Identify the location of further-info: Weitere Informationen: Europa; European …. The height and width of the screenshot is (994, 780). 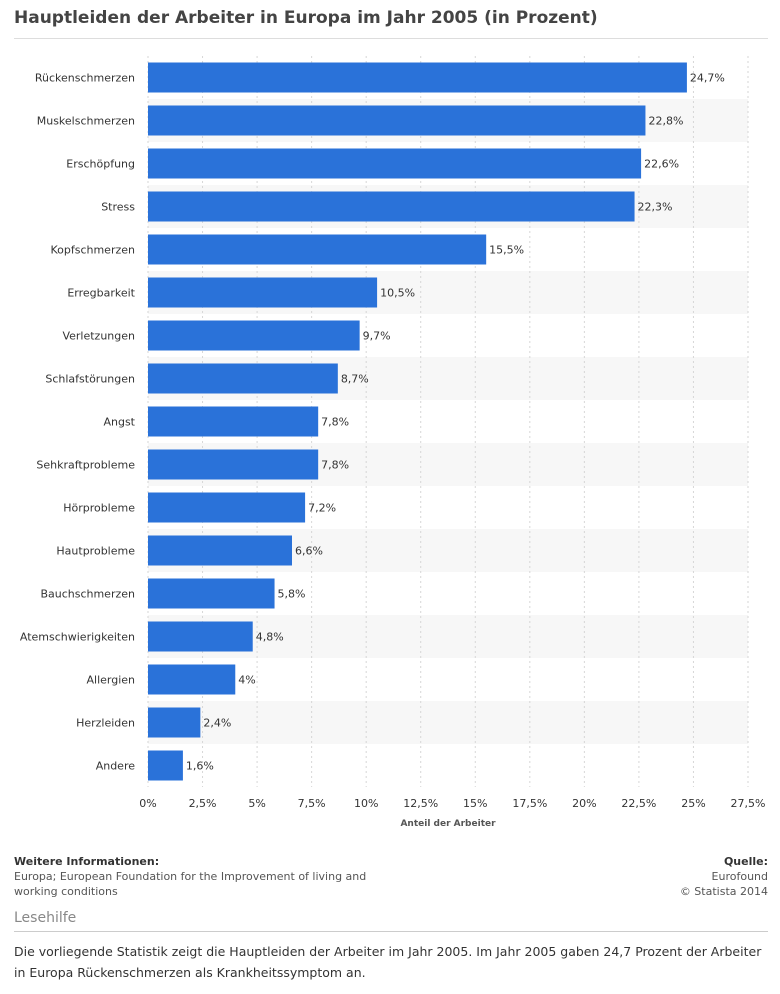
(204, 876).